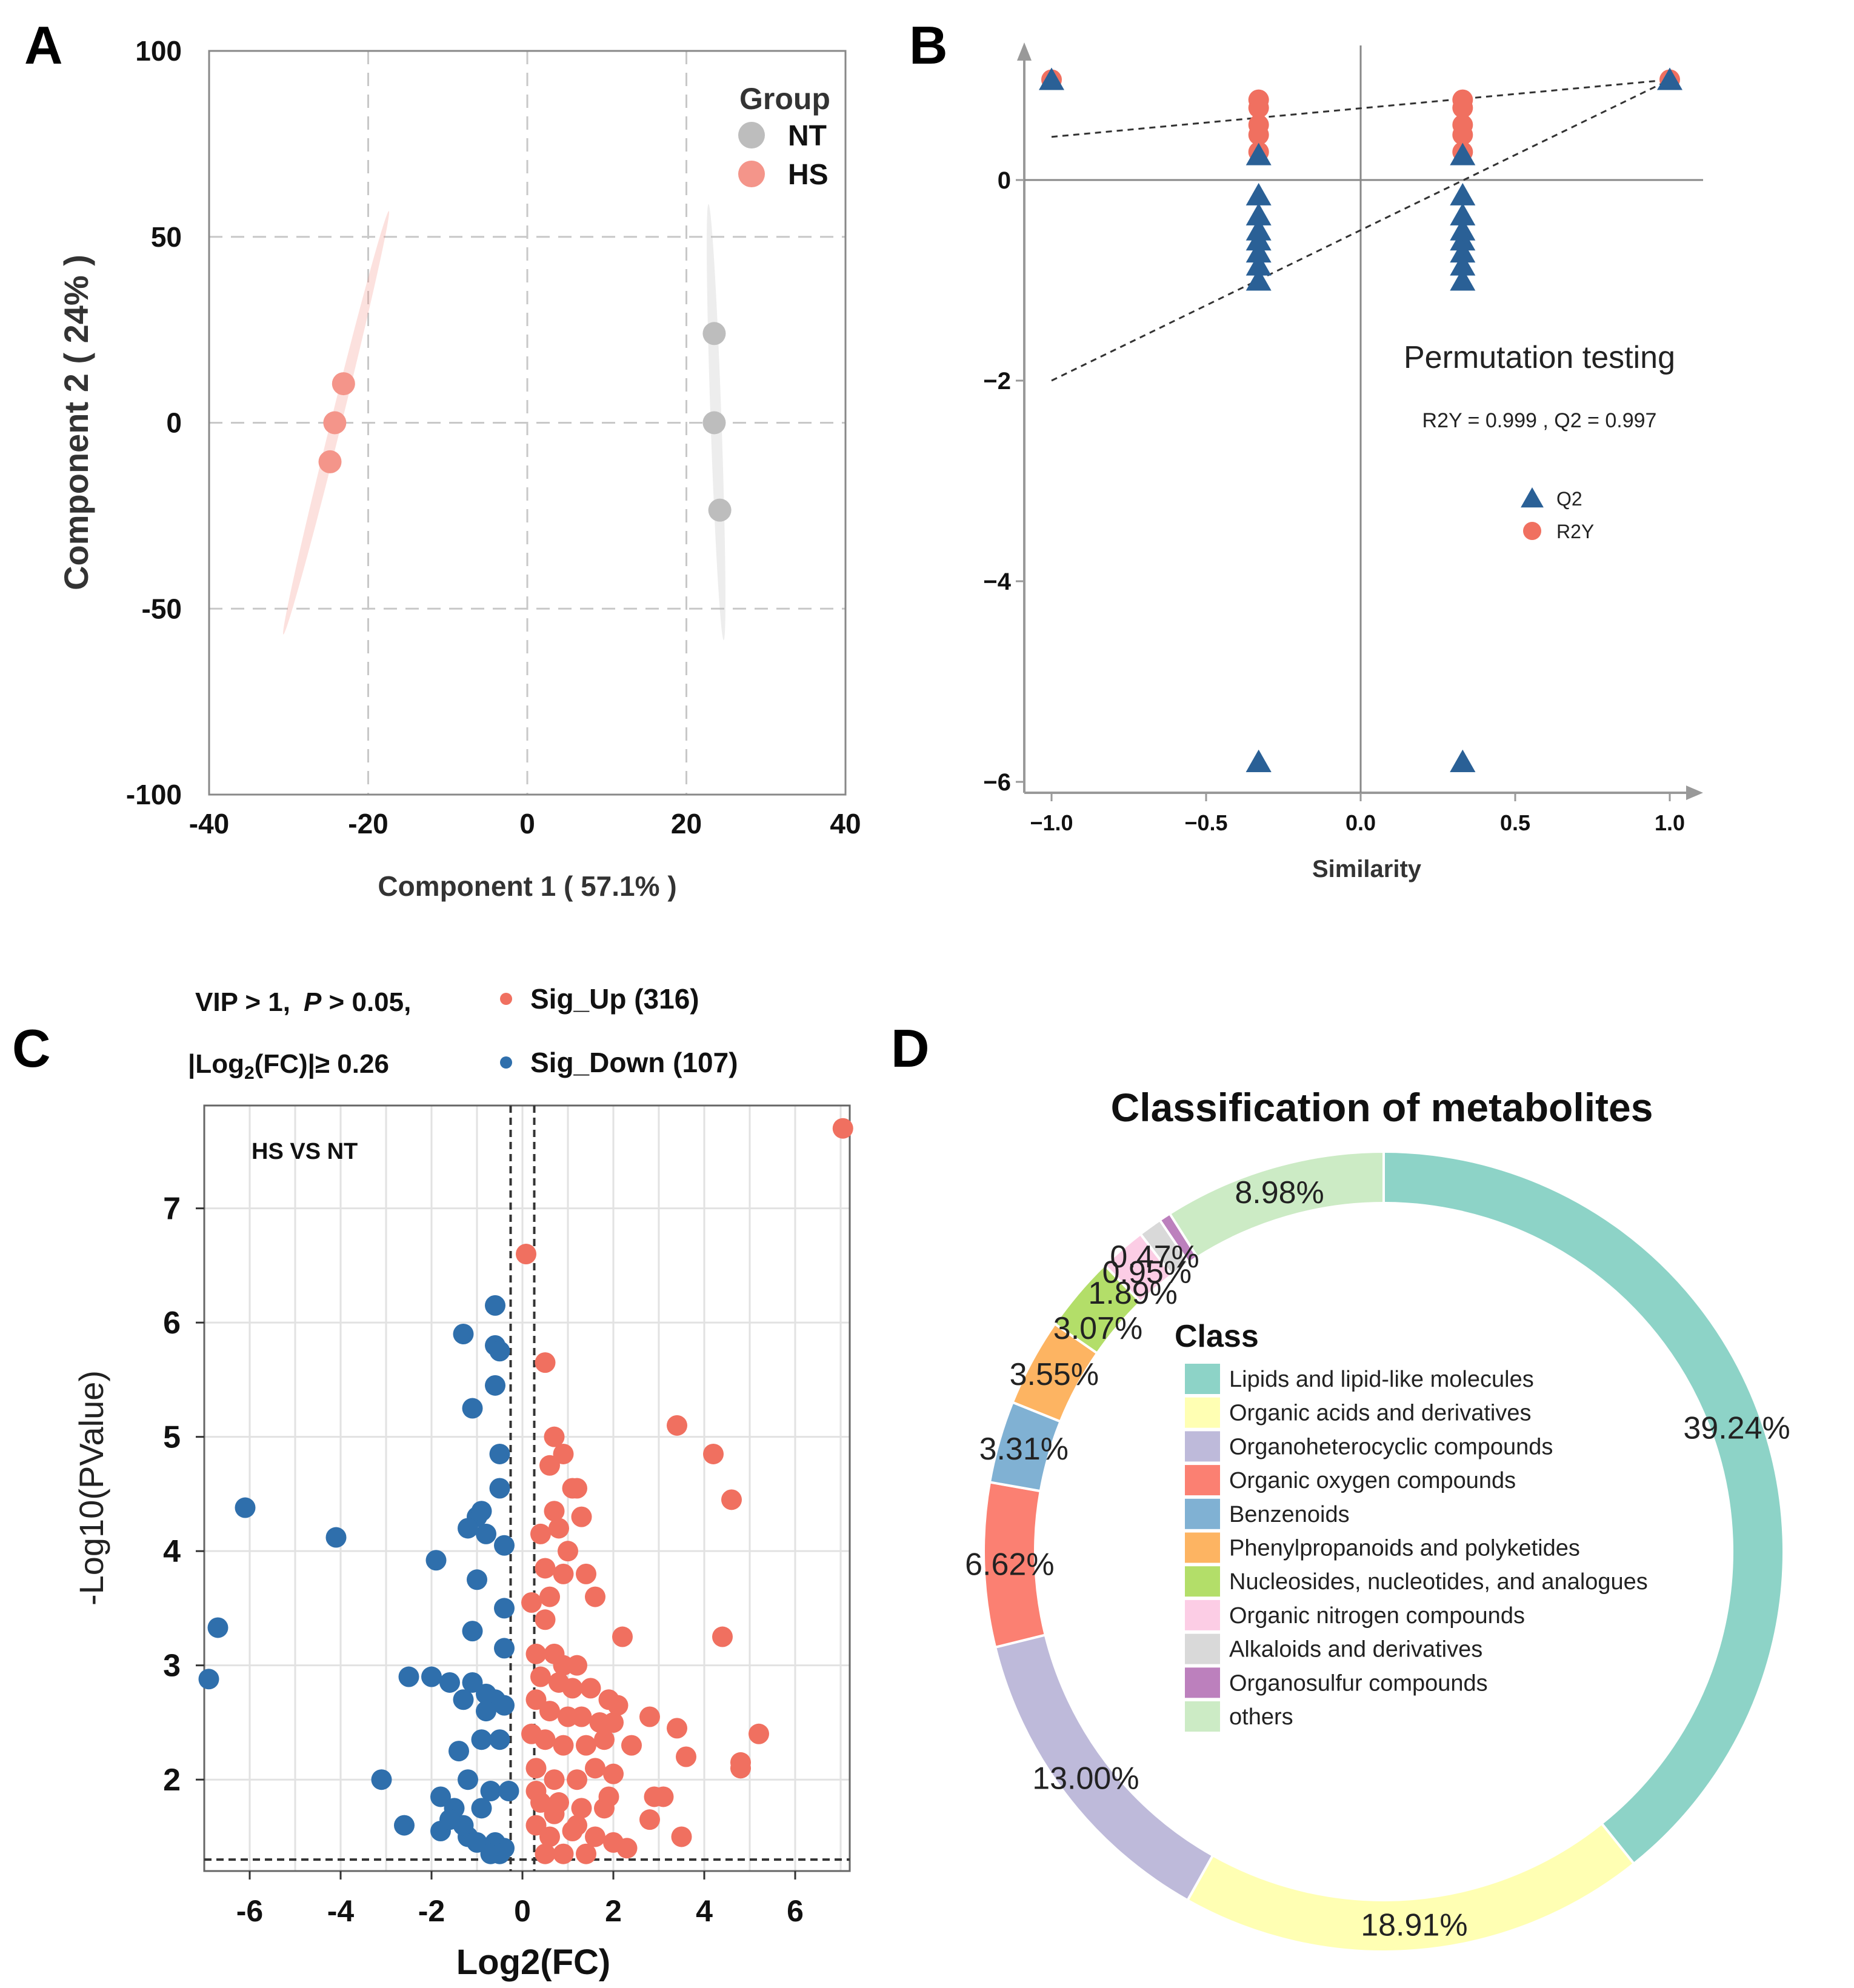 This screenshot has width=1854, height=1988. I want to click on panel-b-x-tick: 0.0, so click(1360, 822).